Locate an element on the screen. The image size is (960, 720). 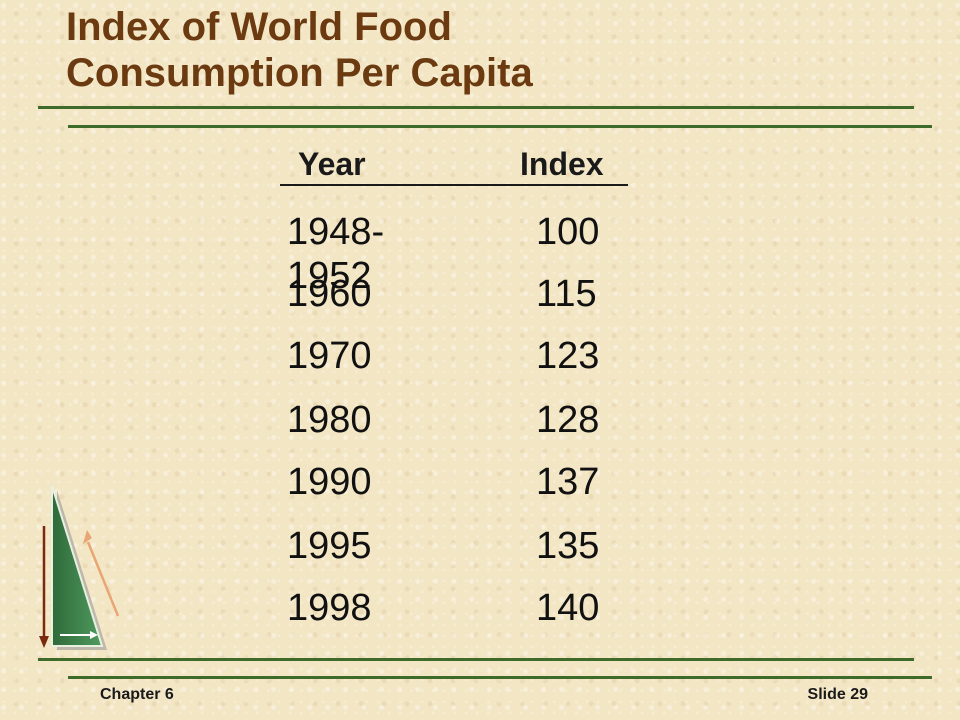
green-triangle-arrows-icon is located at coordinates (79, 567).